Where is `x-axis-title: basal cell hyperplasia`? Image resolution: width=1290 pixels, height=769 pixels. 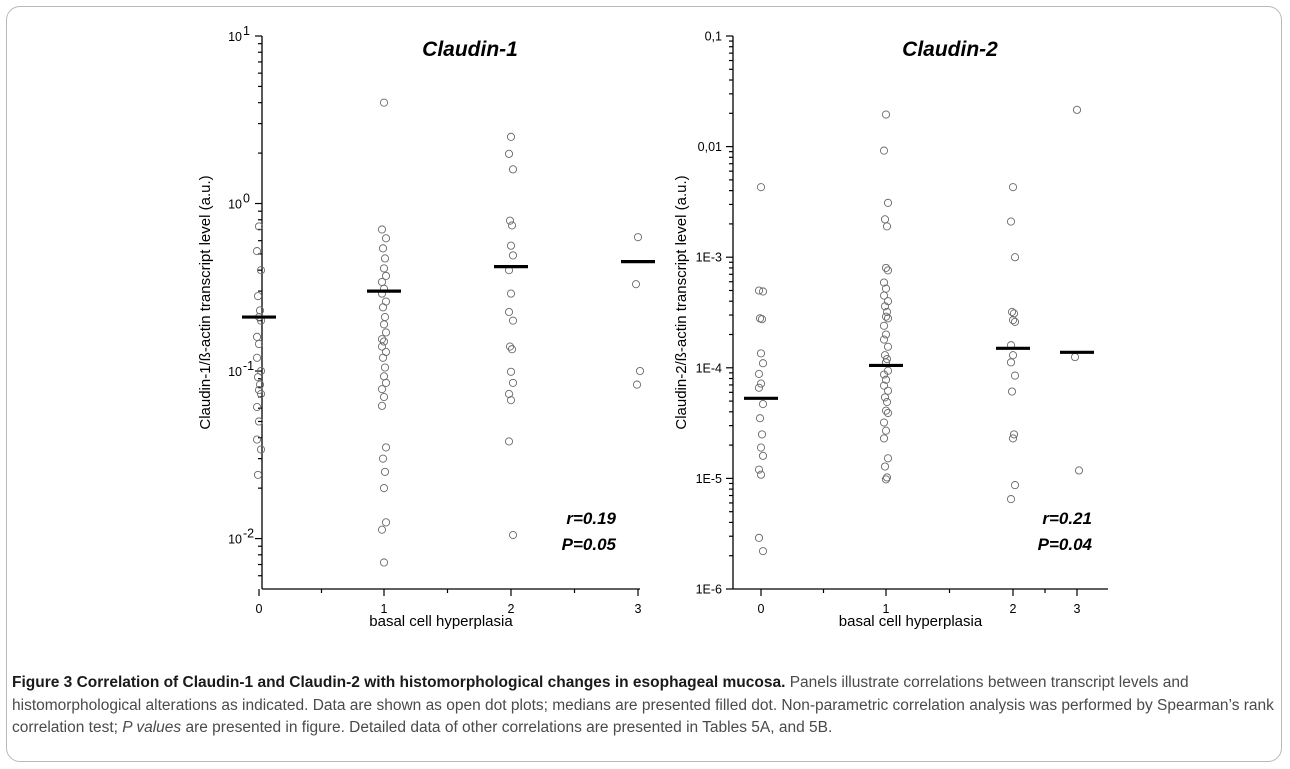
x-axis-title: basal cell hyperplasia is located at coordinates (441, 621).